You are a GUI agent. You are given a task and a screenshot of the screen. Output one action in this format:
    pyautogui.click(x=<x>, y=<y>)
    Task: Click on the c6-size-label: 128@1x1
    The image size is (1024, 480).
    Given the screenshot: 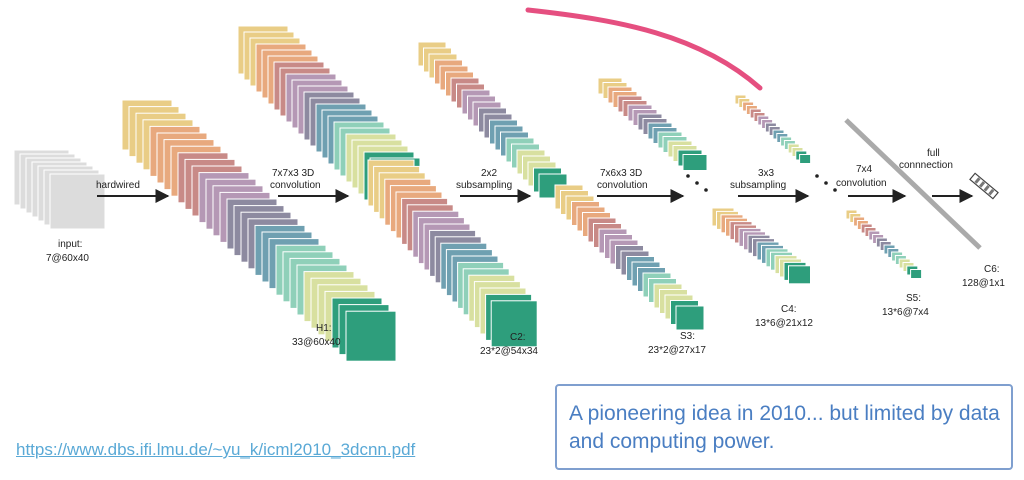 What is the action you would take?
    pyautogui.click(x=983, y=283)
    